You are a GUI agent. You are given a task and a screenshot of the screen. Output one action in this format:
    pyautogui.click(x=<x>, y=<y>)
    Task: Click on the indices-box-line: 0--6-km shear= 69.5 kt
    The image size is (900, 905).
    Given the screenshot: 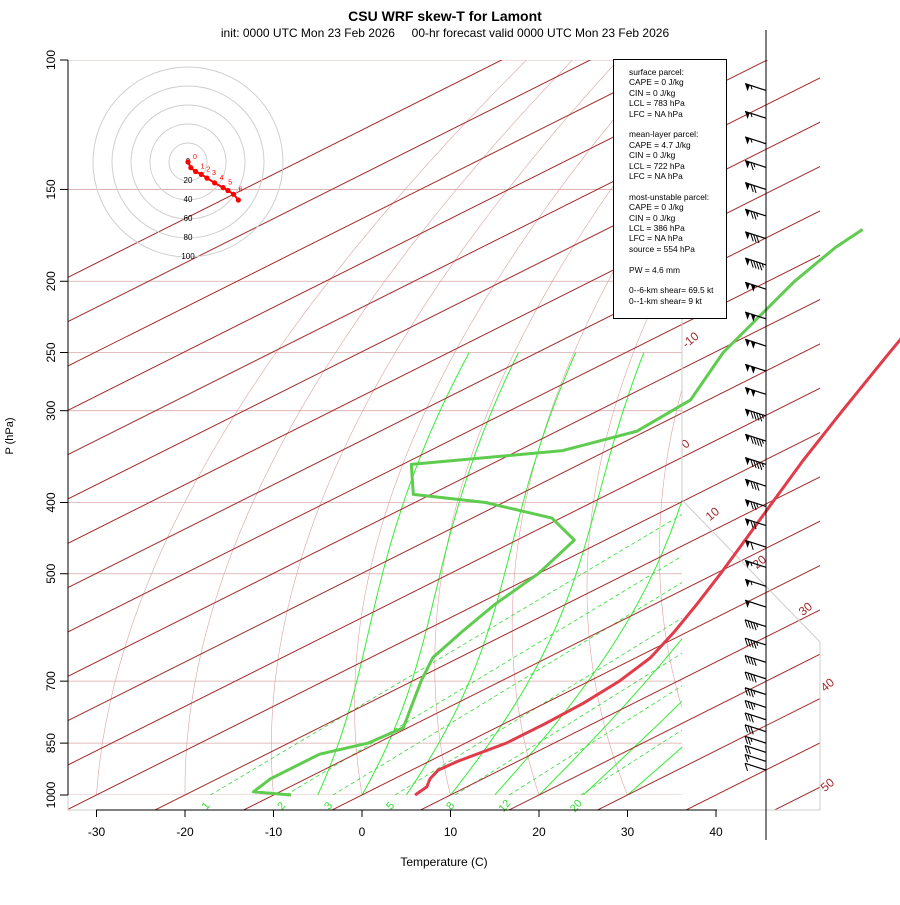 What is the action you would take?
    pyautogui.click(x=677, y=290)
    